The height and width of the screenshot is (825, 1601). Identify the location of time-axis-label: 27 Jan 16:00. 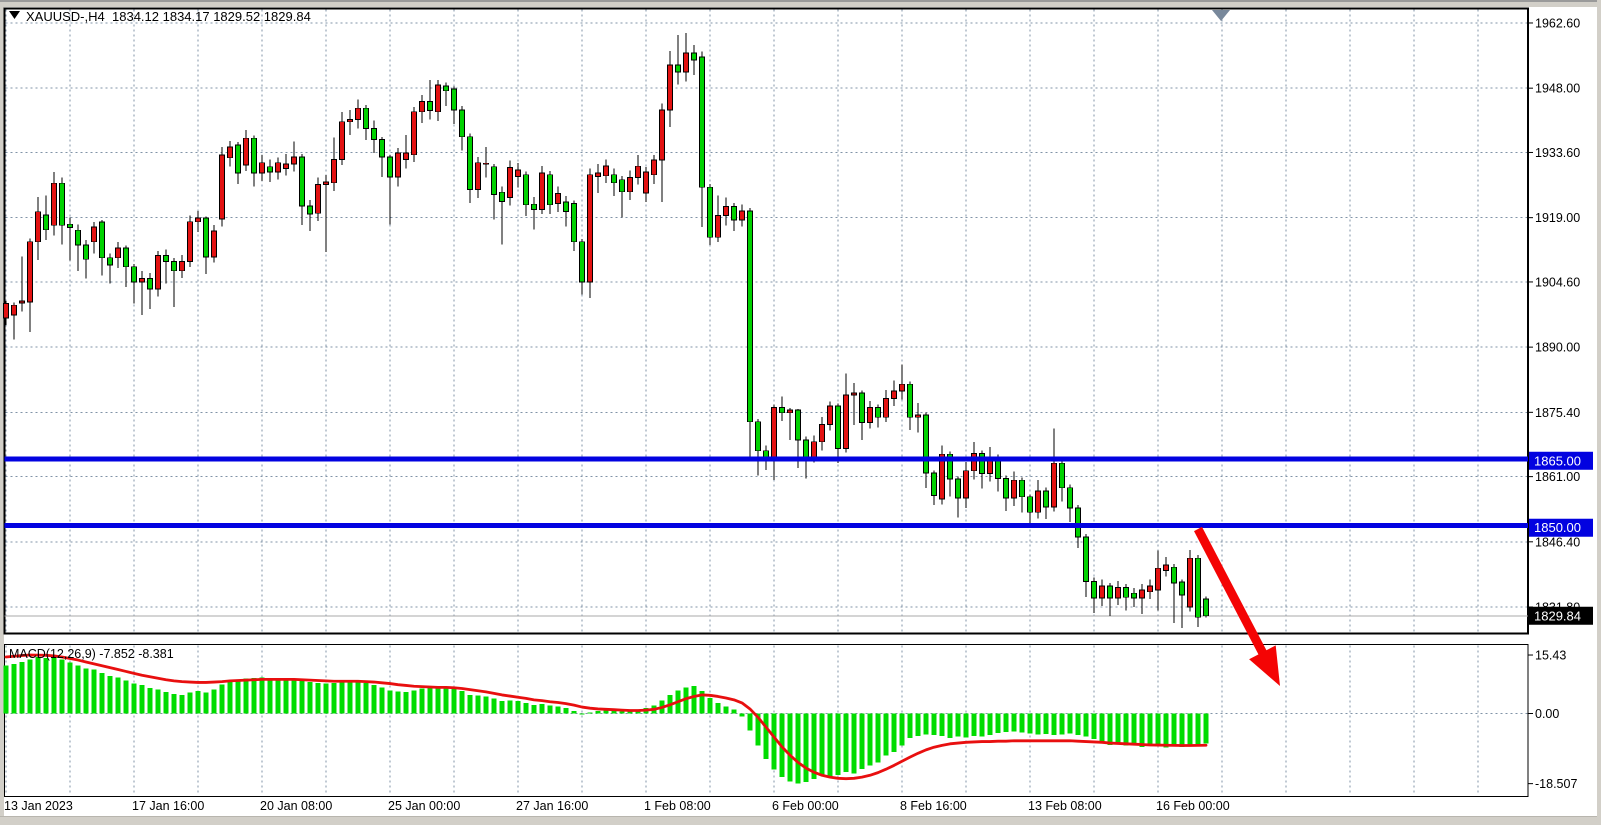
(552, 806).